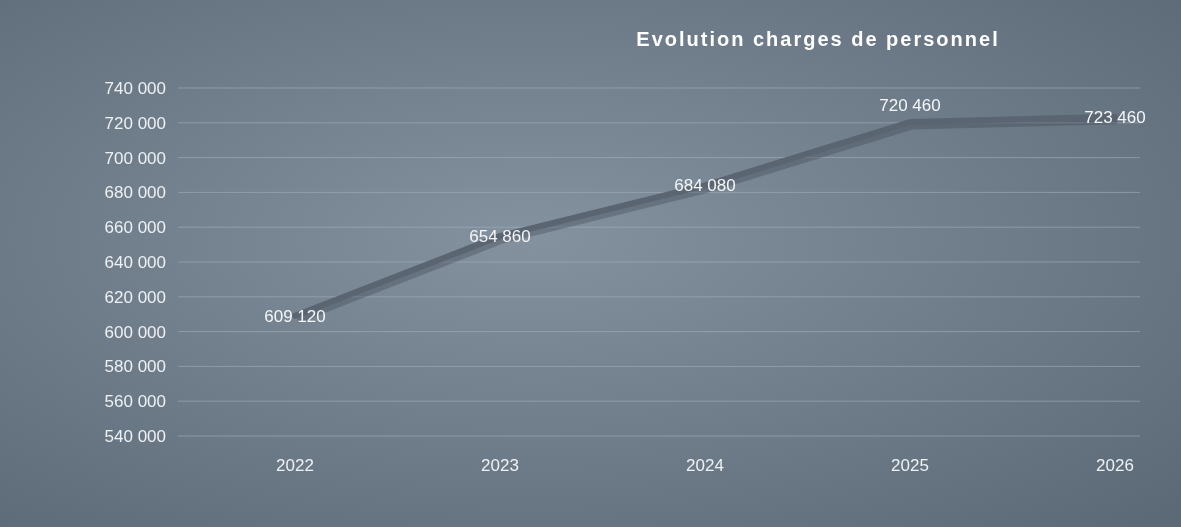  What do you see at coordinates (1115, 465) in the screenshot?
I see `x-tick-label: 2026` at bounding box center [1115, 465].